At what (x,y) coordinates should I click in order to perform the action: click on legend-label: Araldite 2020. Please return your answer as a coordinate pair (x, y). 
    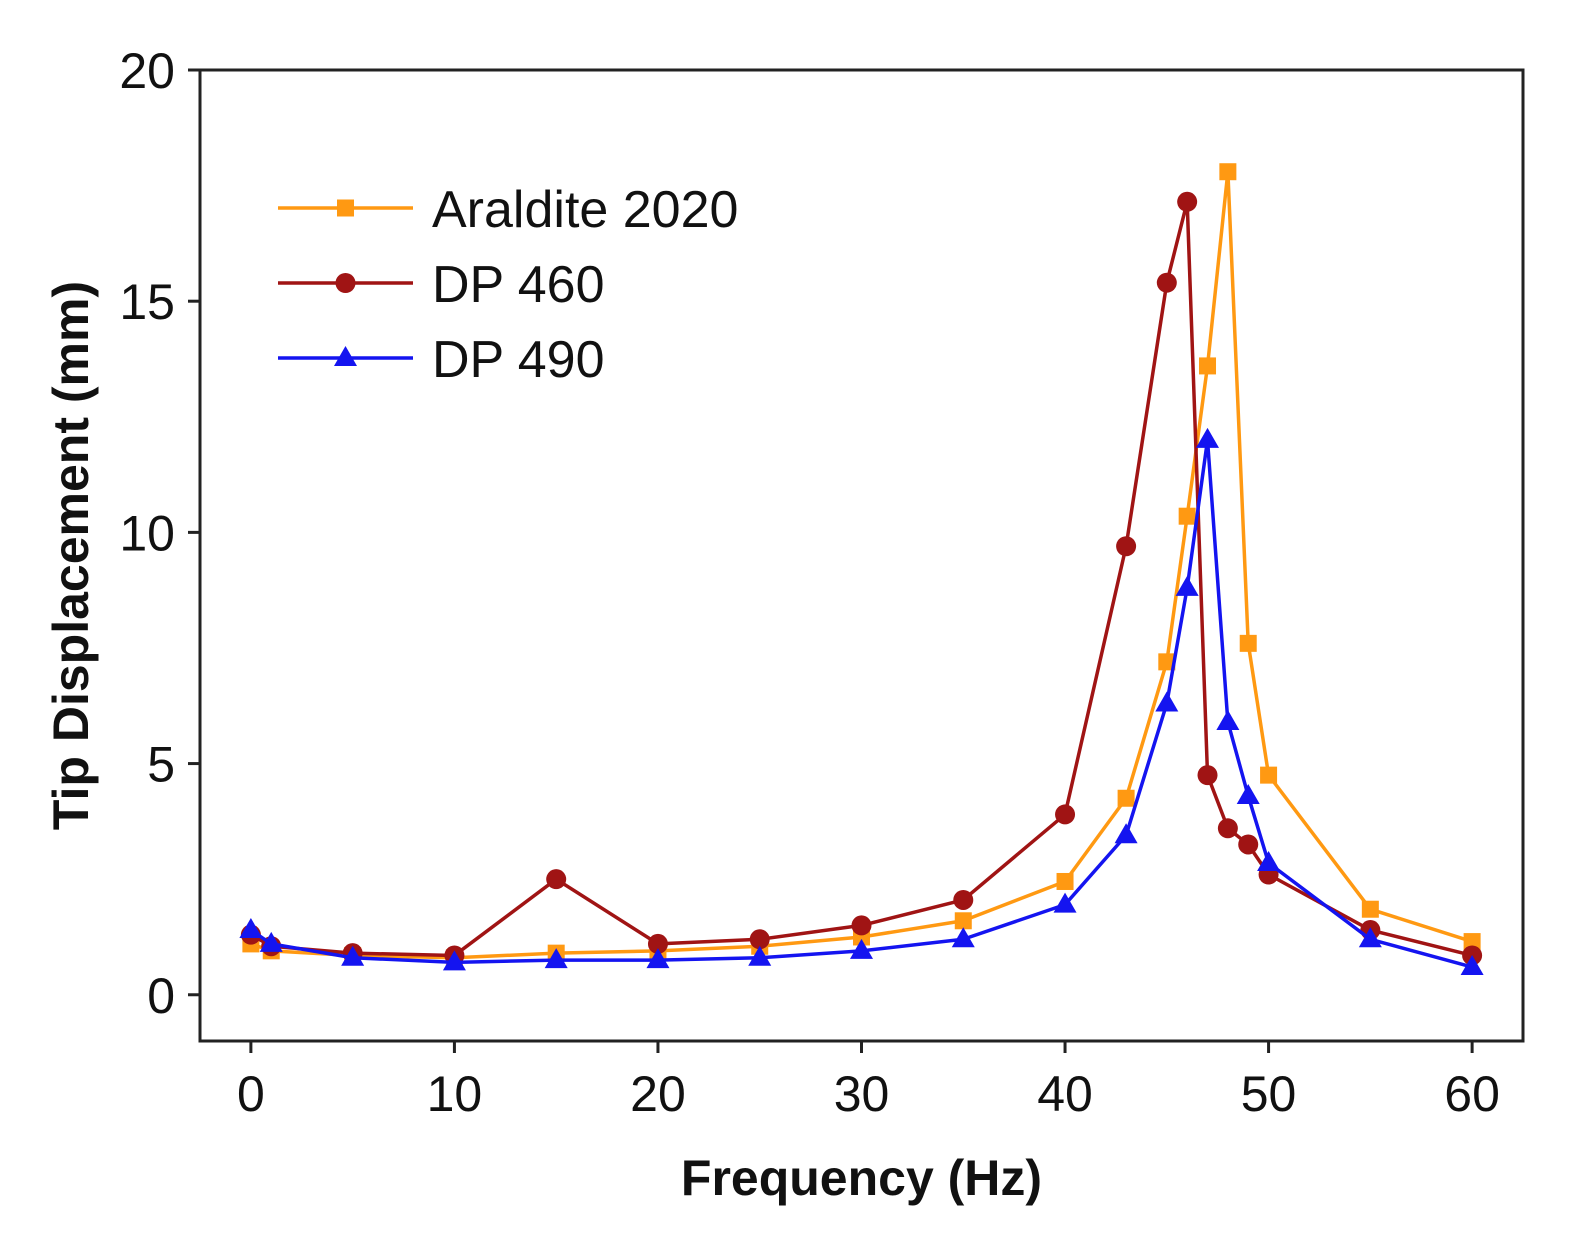
    Looking at the image, I should click on (585, 210).